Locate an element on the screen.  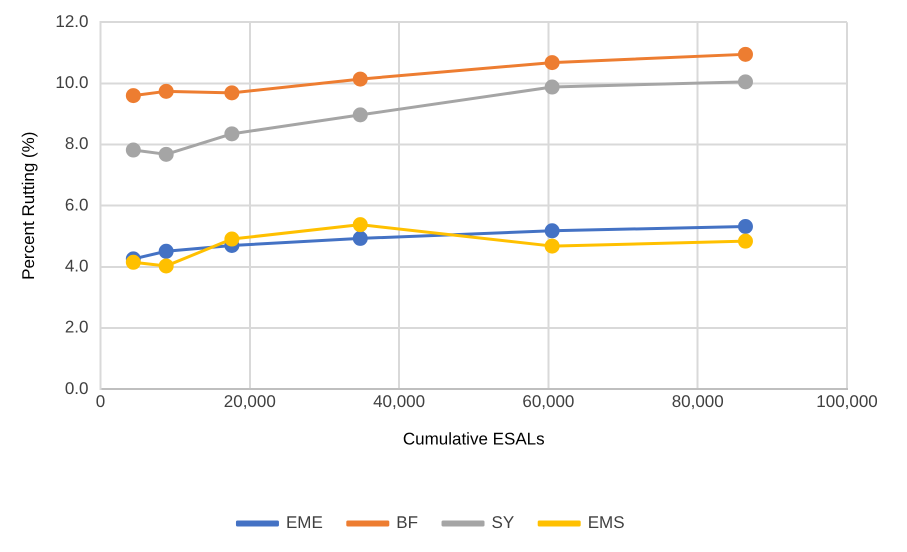
legend-label: SY is located at coordinates (503, 522).